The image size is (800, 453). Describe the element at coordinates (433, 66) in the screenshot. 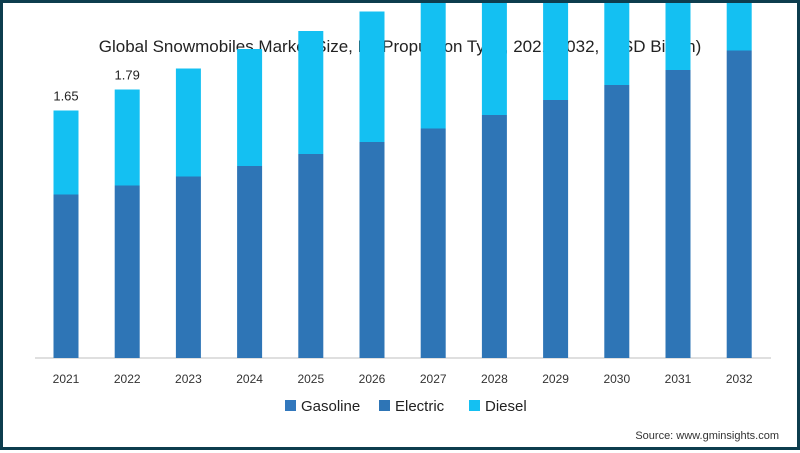

I see `bar-diesel-2027` at that location.